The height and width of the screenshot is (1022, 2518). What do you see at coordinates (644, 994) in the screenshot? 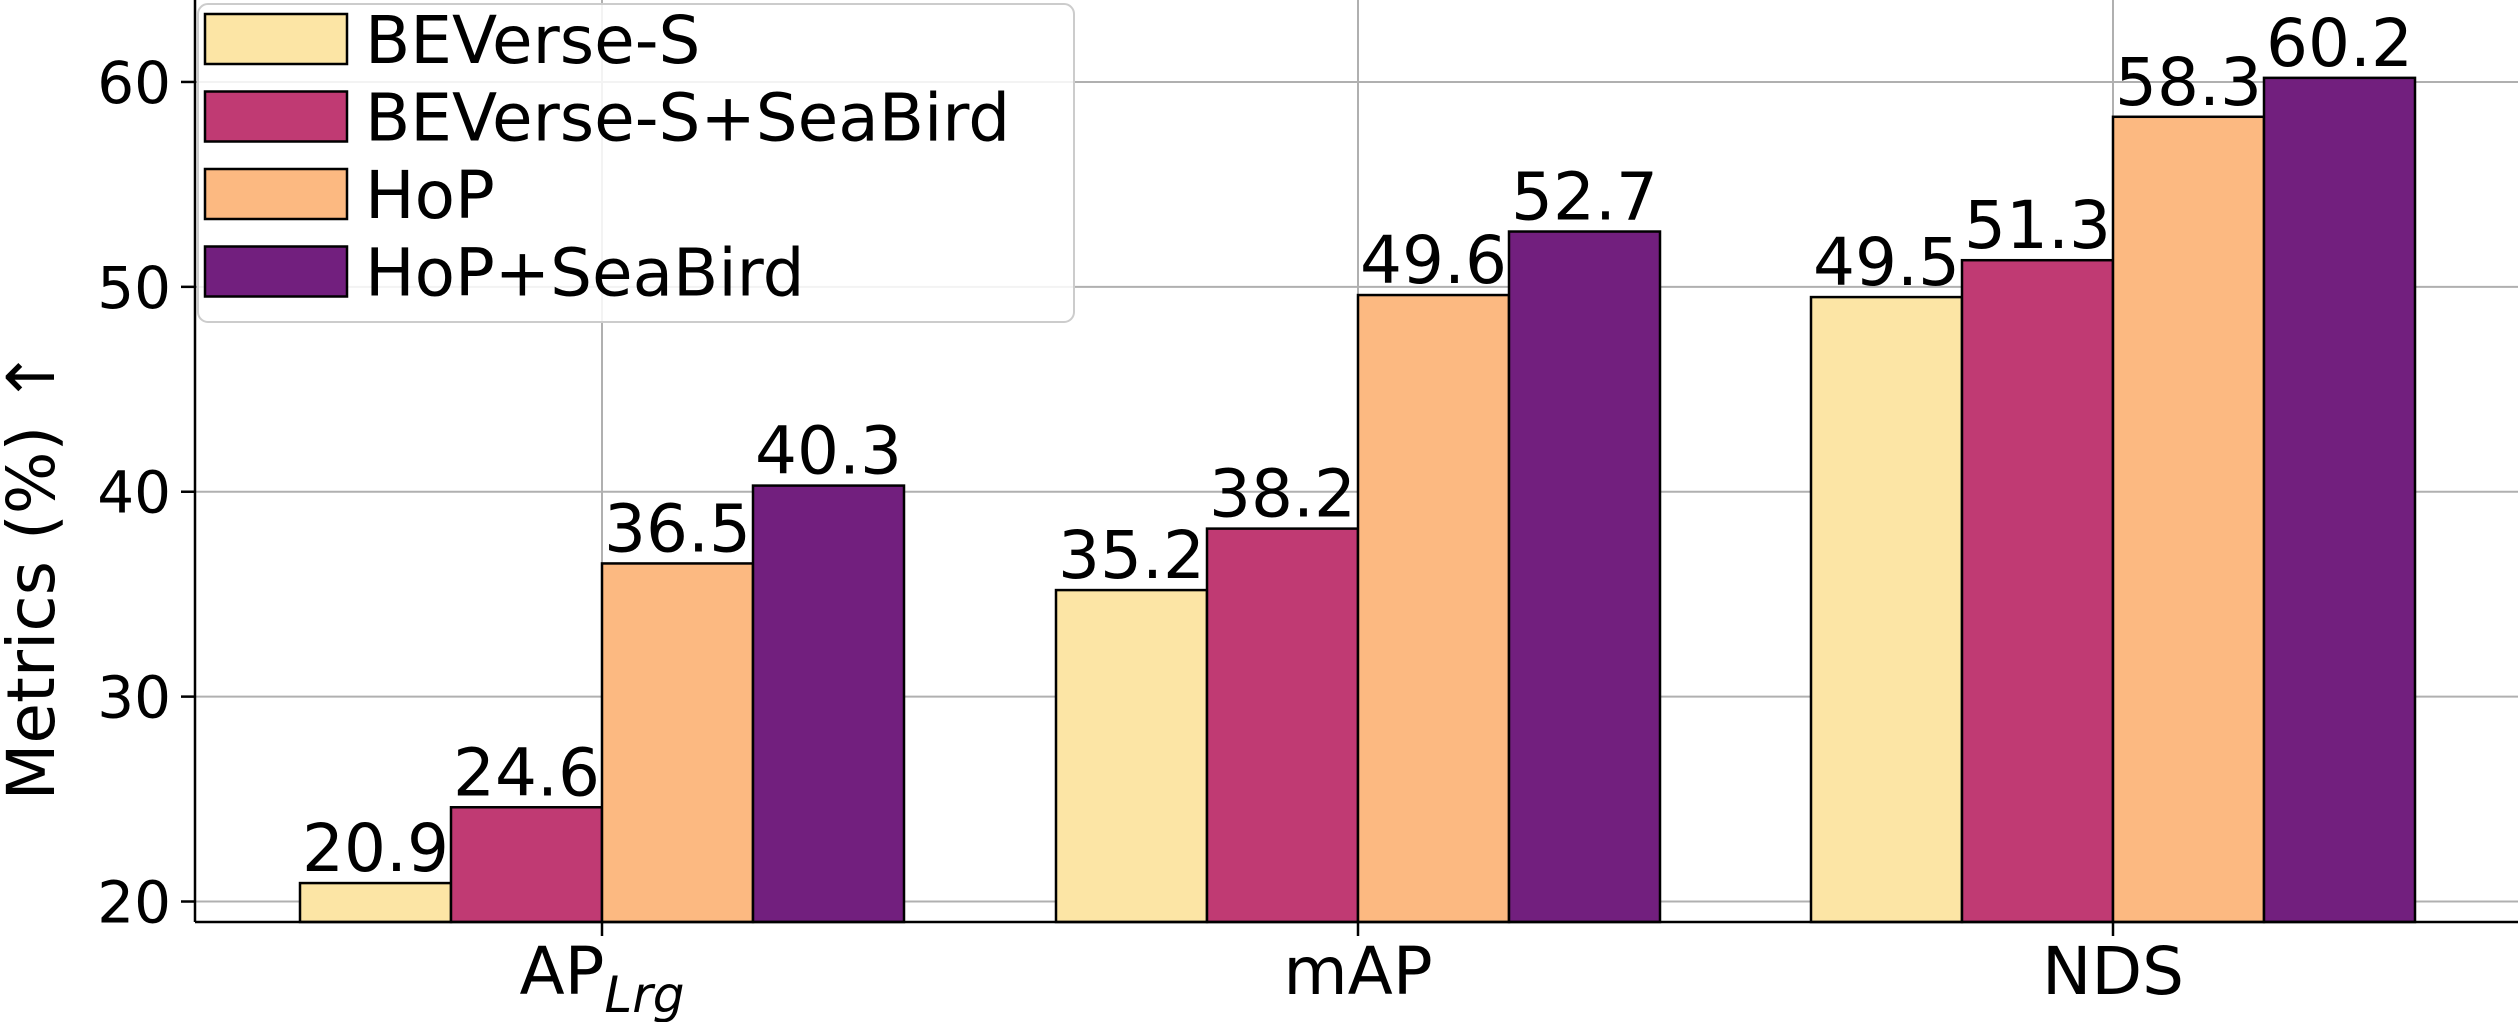
I see `x-tick-subscript: Lrg` at bounding box center [644, 994].